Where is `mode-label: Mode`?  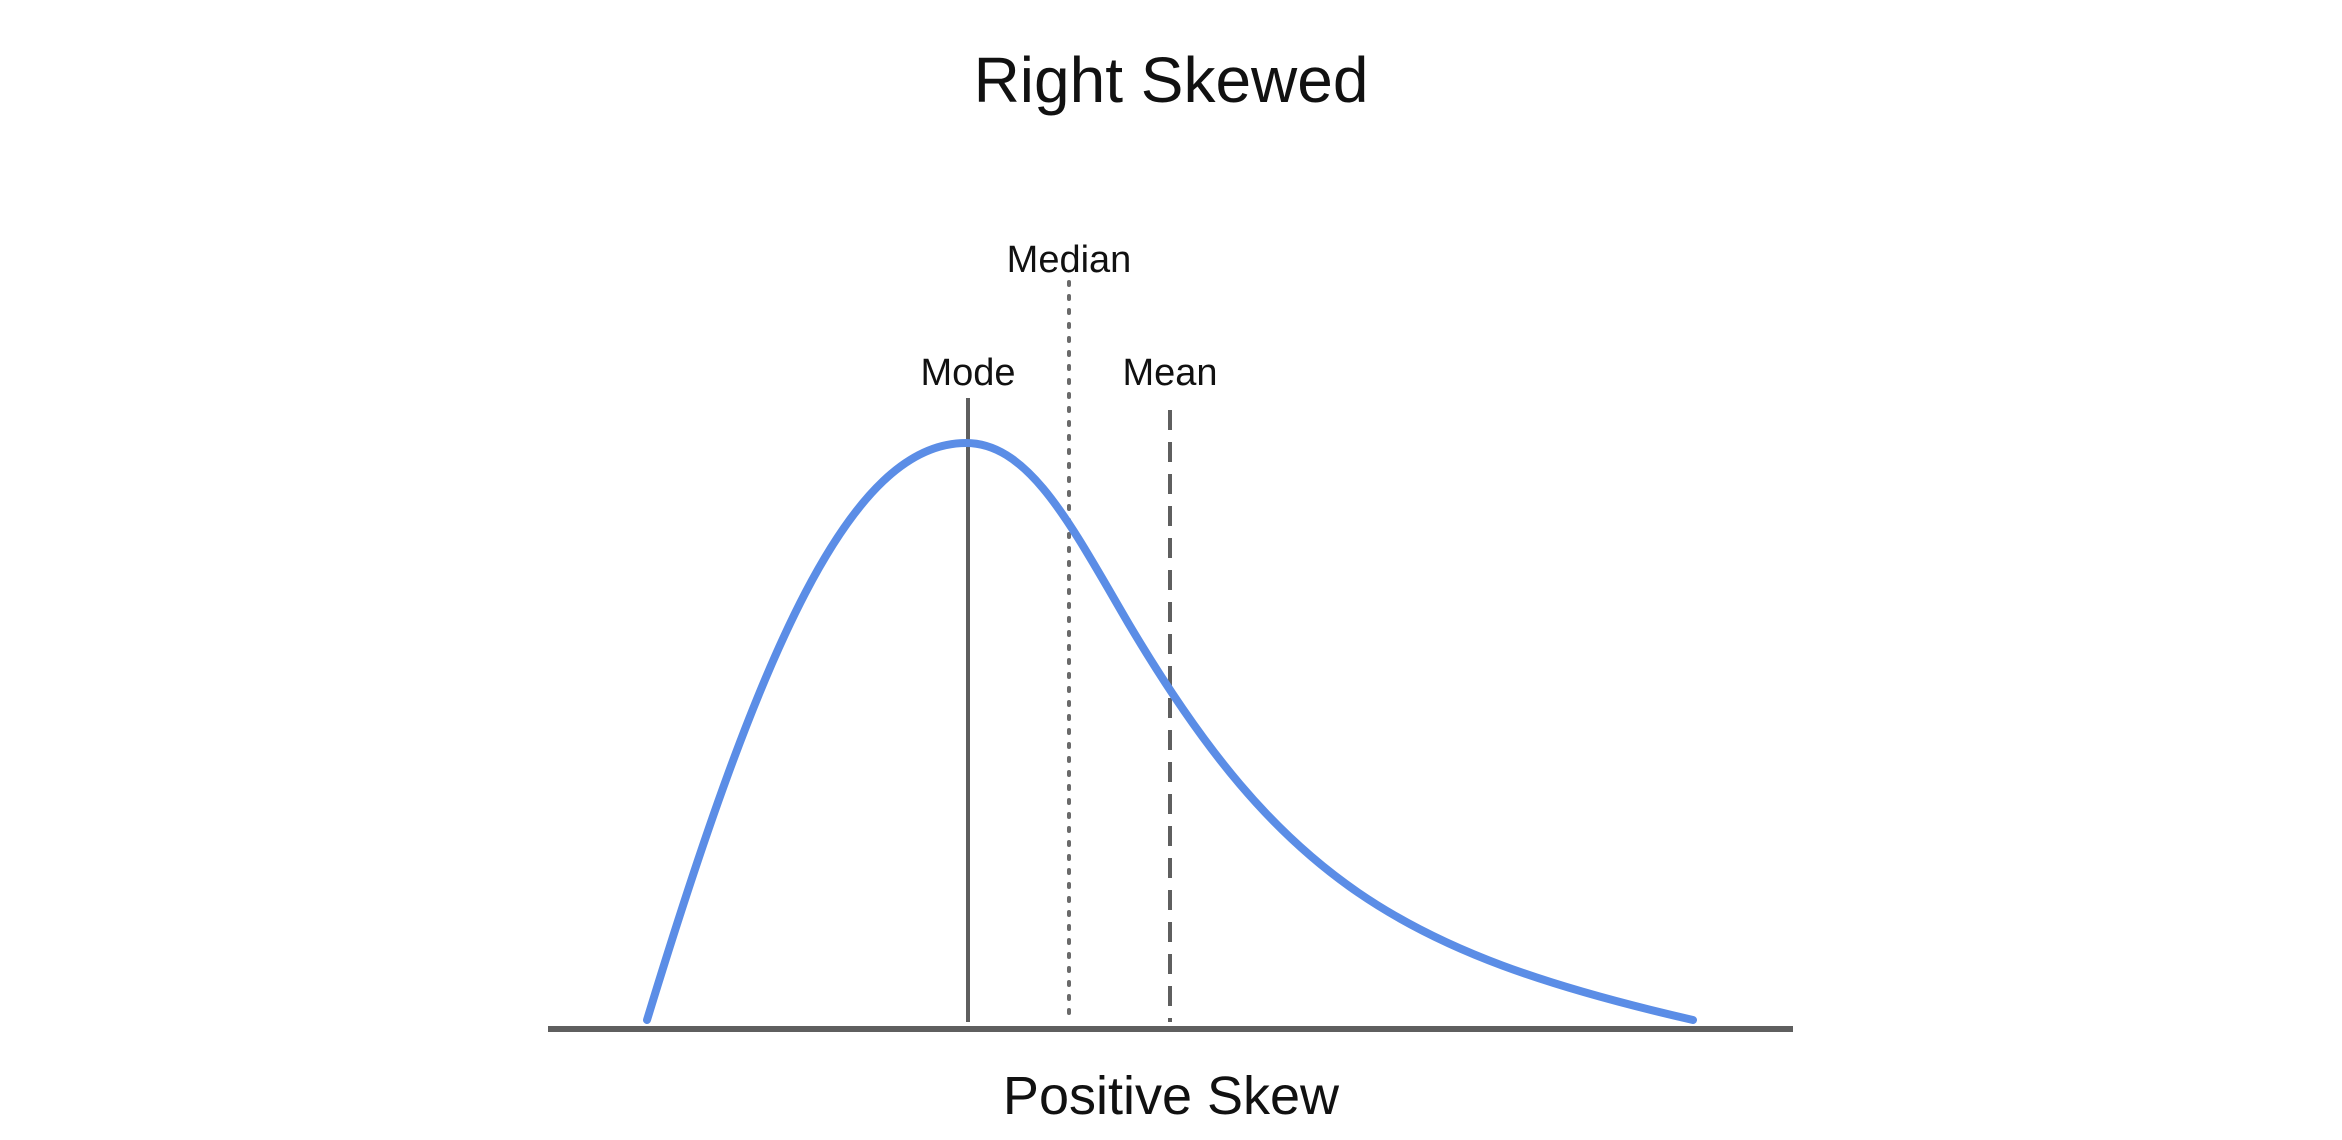 mode-label: Mode is located at coordinates (967, 373).